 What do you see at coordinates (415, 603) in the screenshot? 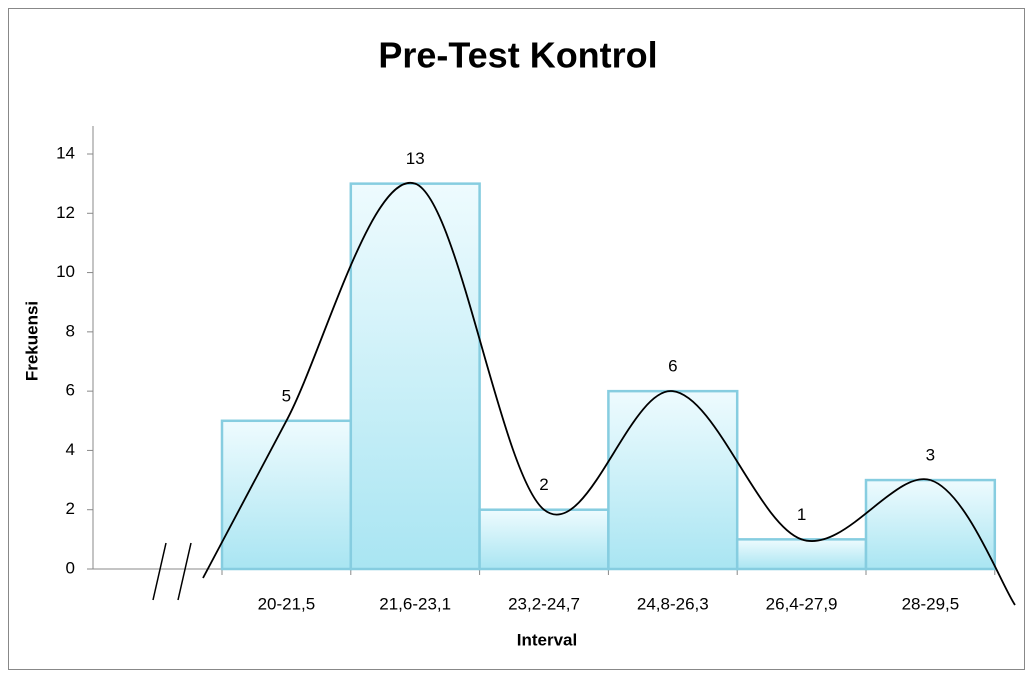
I see `x-tick-label: 21,6-23,1` at bounding box center [415, 603].